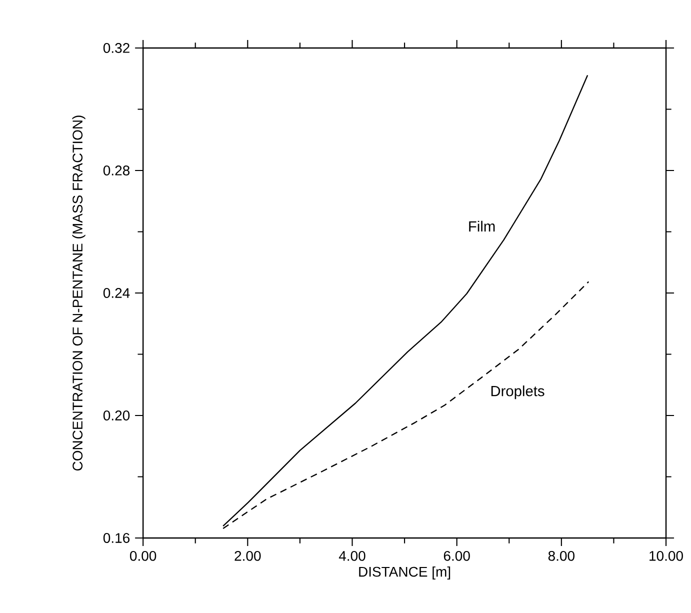 Image resolution: width=691 pixels, height=613 pixels. I want to click on x-tick-label: 6.00, so click(457, 555).